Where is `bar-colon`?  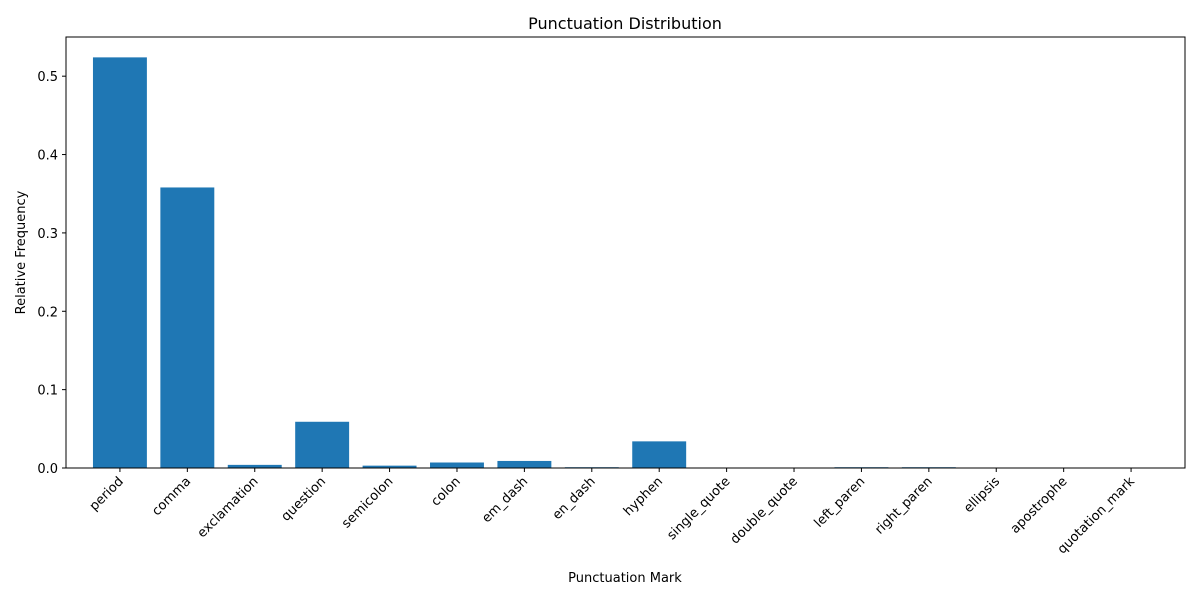 bar-colon is located at coordinates (457, 465).